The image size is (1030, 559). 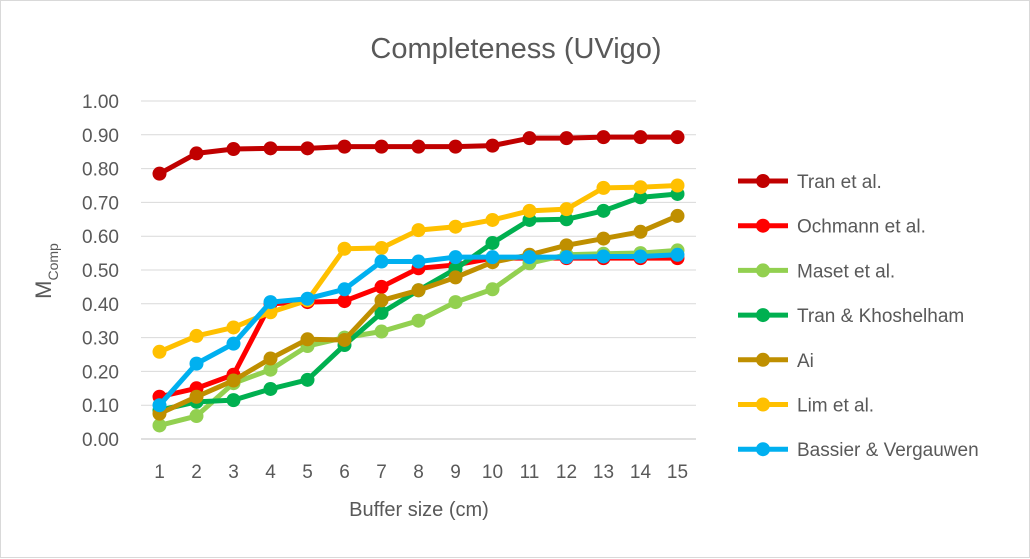 I want to click on x-tick-label: 10, so click(x=492, y=472).